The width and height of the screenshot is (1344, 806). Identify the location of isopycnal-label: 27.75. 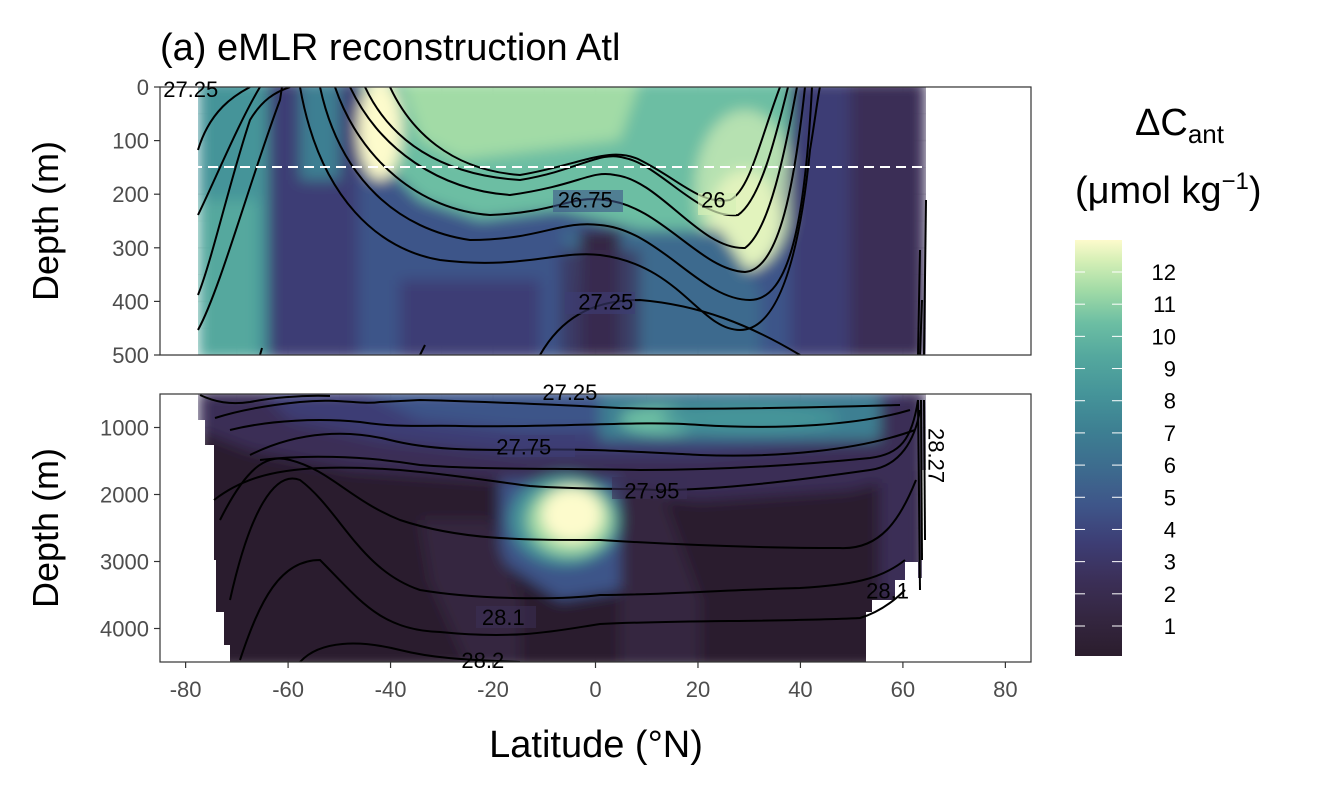
(523, 446).